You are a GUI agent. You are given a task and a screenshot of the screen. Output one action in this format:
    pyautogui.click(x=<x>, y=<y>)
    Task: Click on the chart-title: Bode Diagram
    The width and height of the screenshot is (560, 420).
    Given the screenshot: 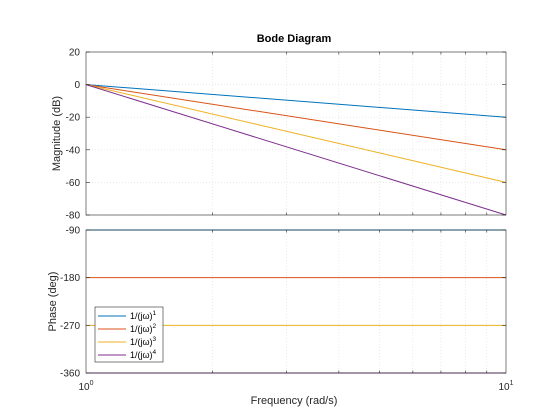 What is the action you would take?
    pyautogui.click(x=294, y=39)
    